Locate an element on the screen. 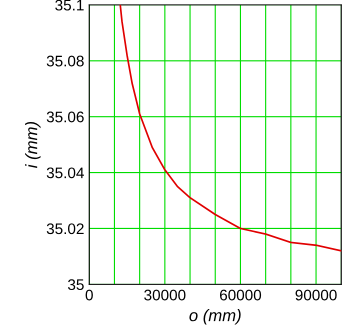  x-tick-label: 60000 is located at coordinates (241, 295).